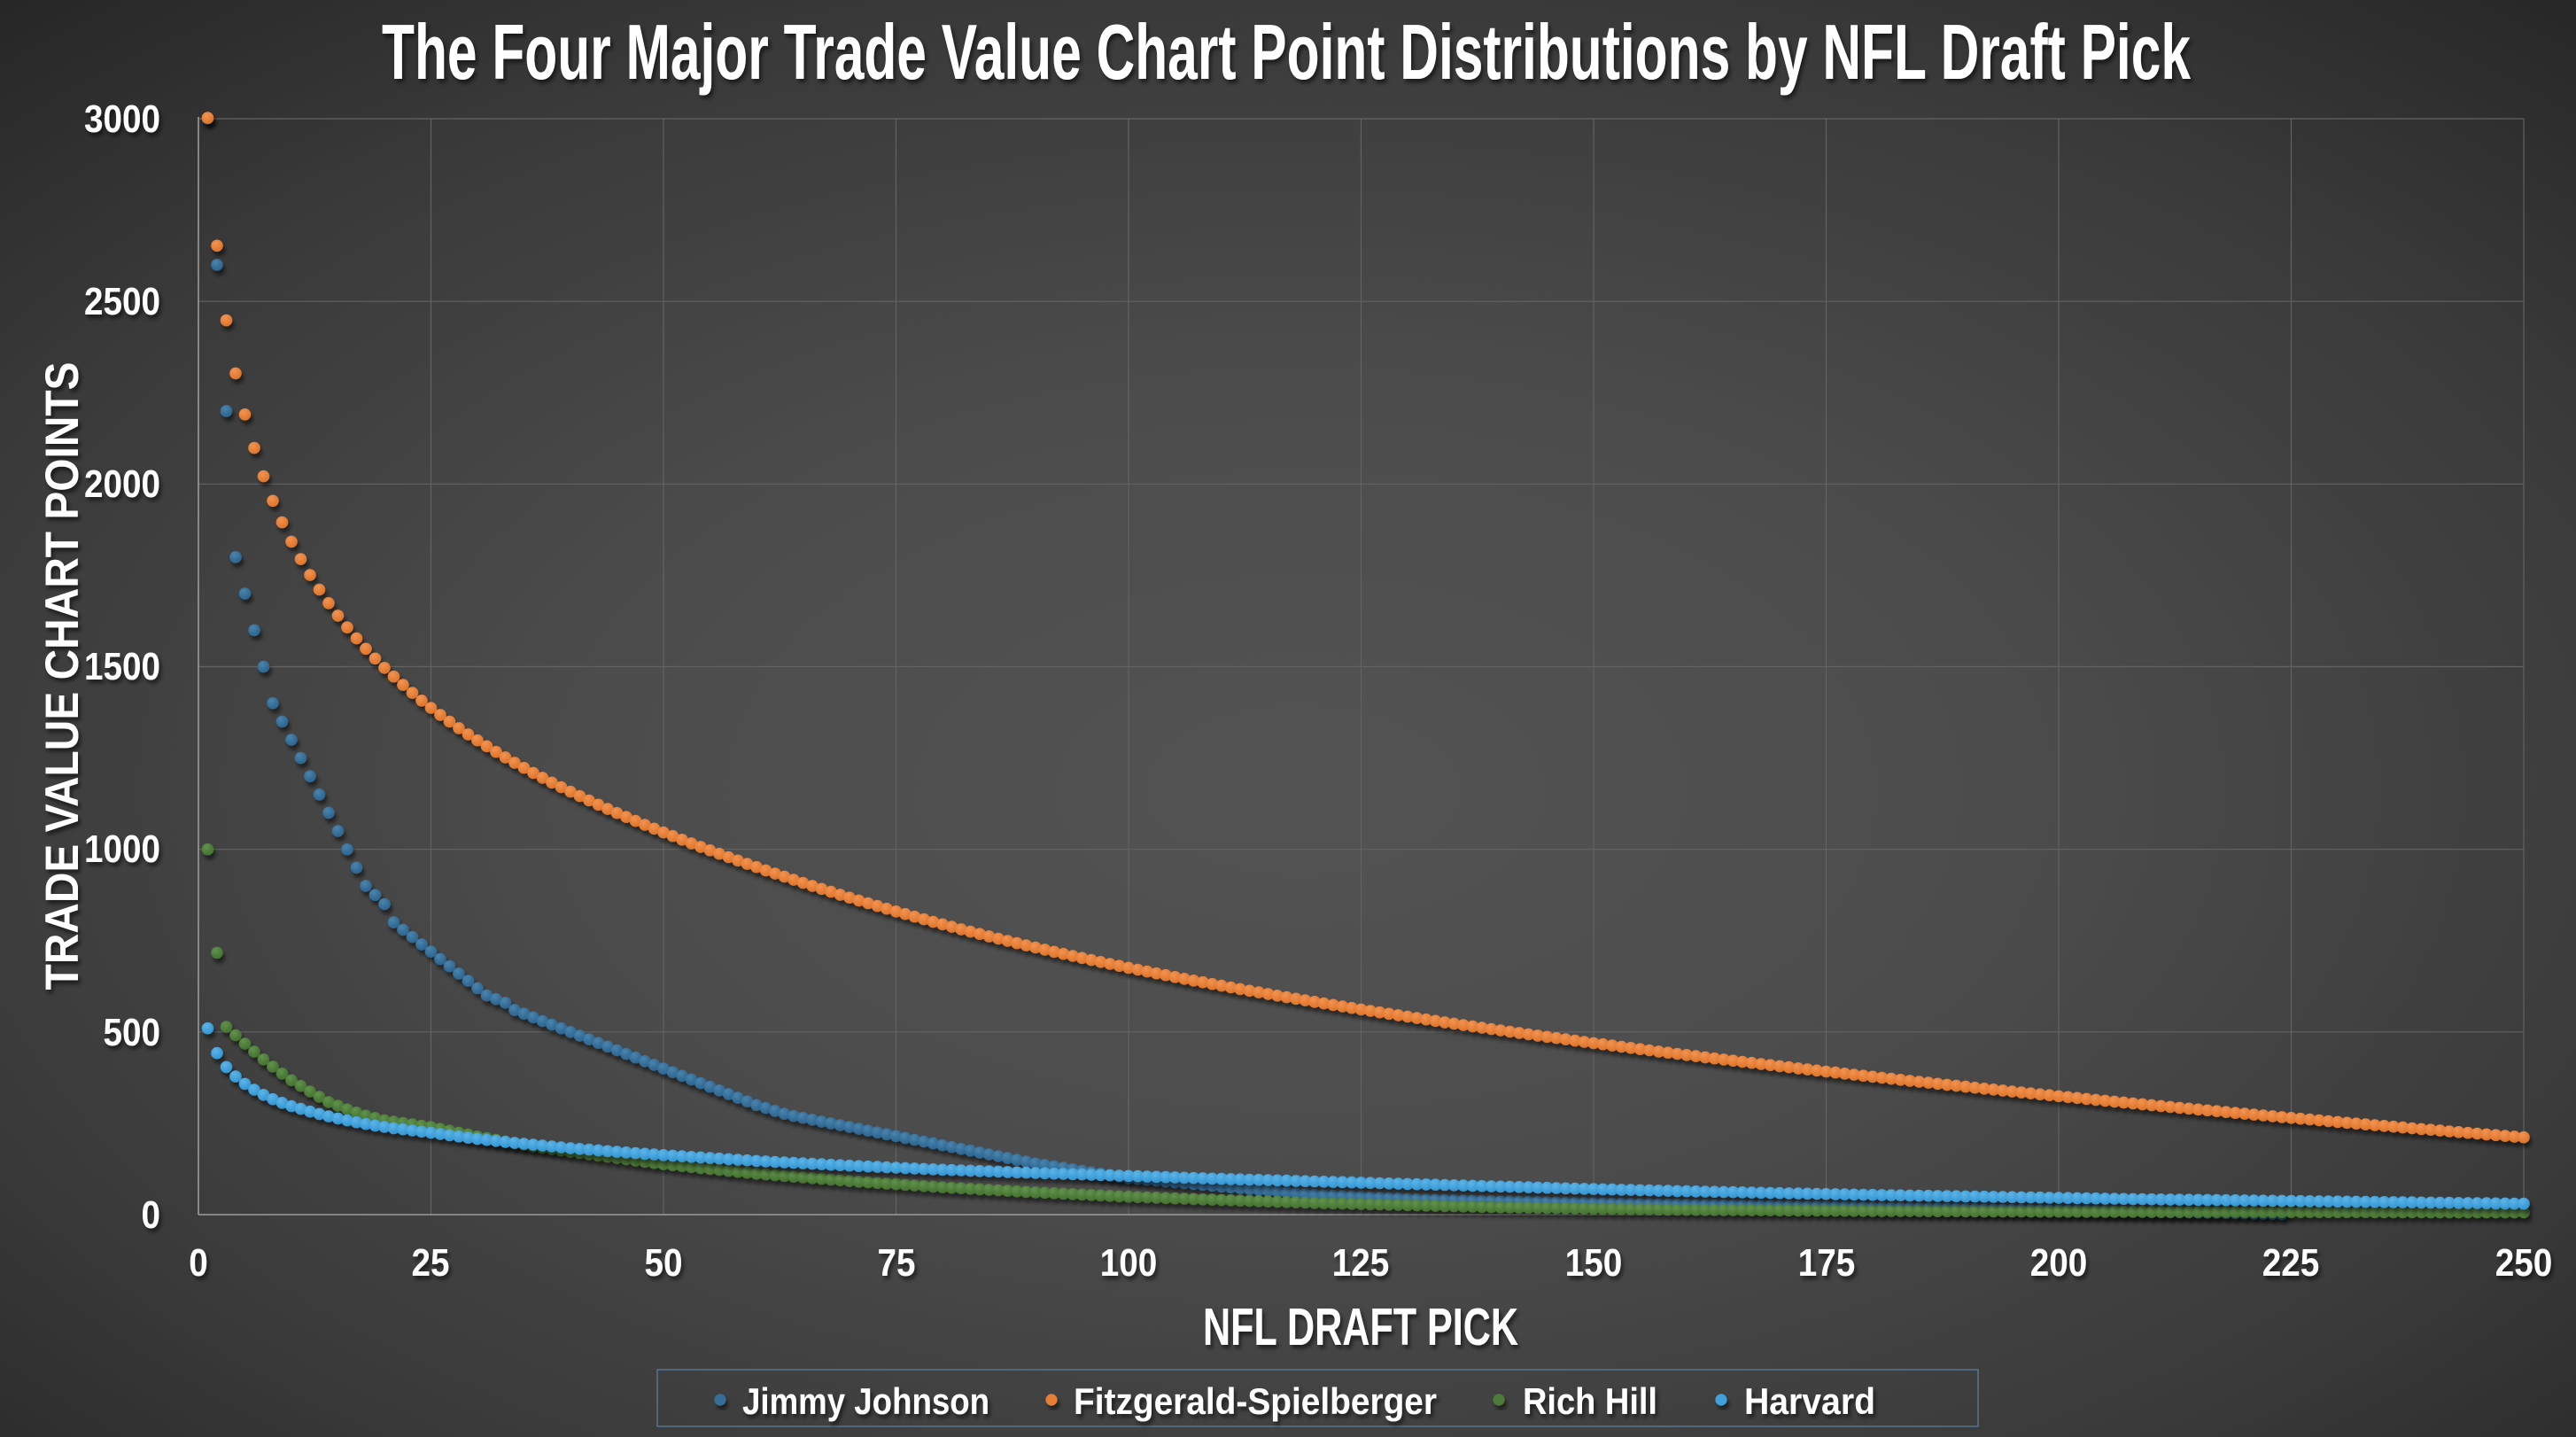 The image size is (2576, 1437). I want to click on svg-text: 25, so click(431, 1263).